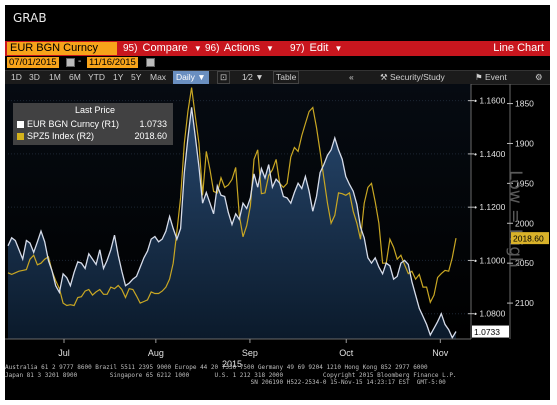  I want to click on chart-style-icon: ⊡, so click(224, 77).